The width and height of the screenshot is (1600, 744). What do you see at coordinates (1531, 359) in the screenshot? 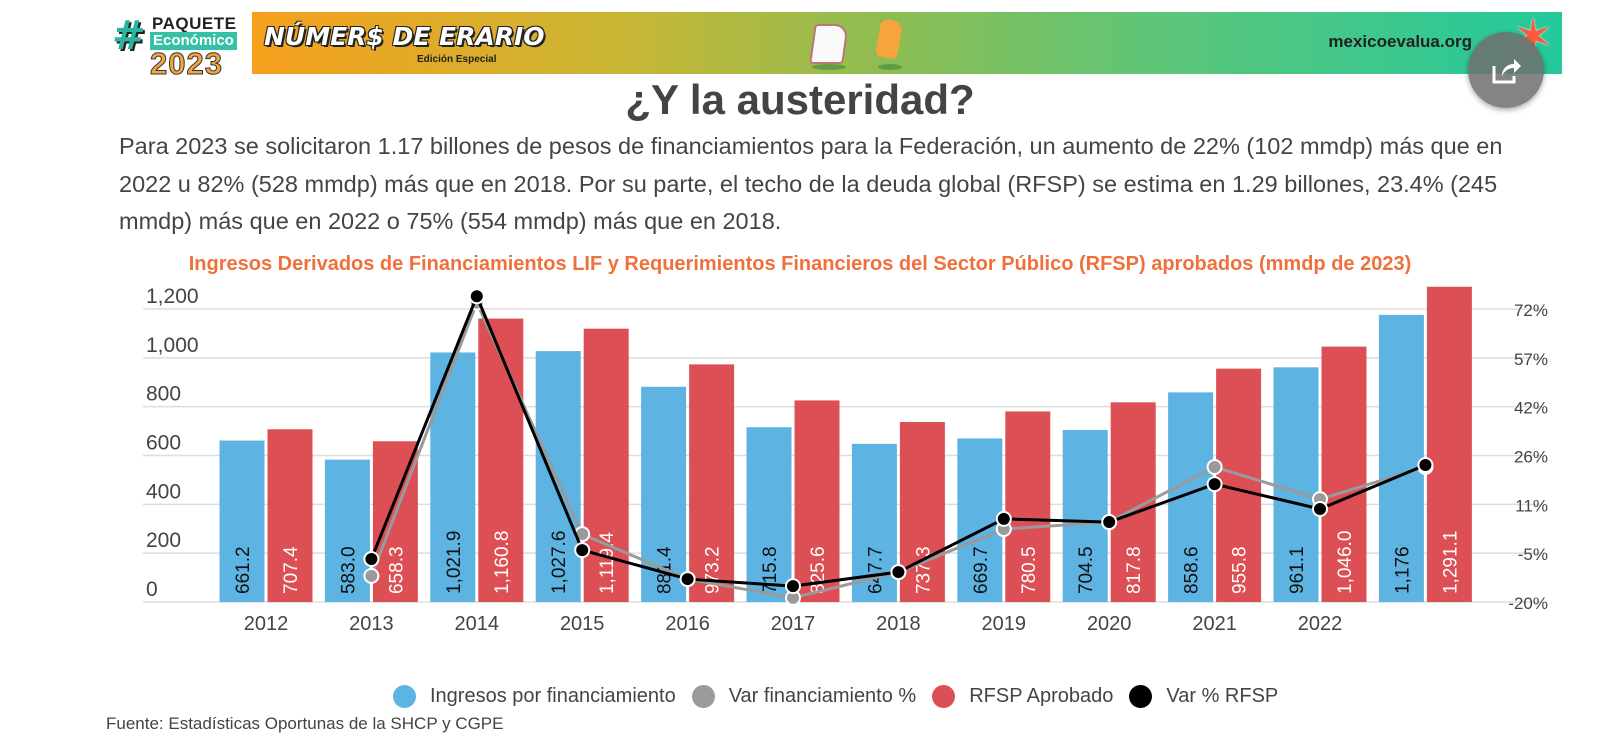
I see `y2-tick-label: 57%` at bounding box center [1531, 359].